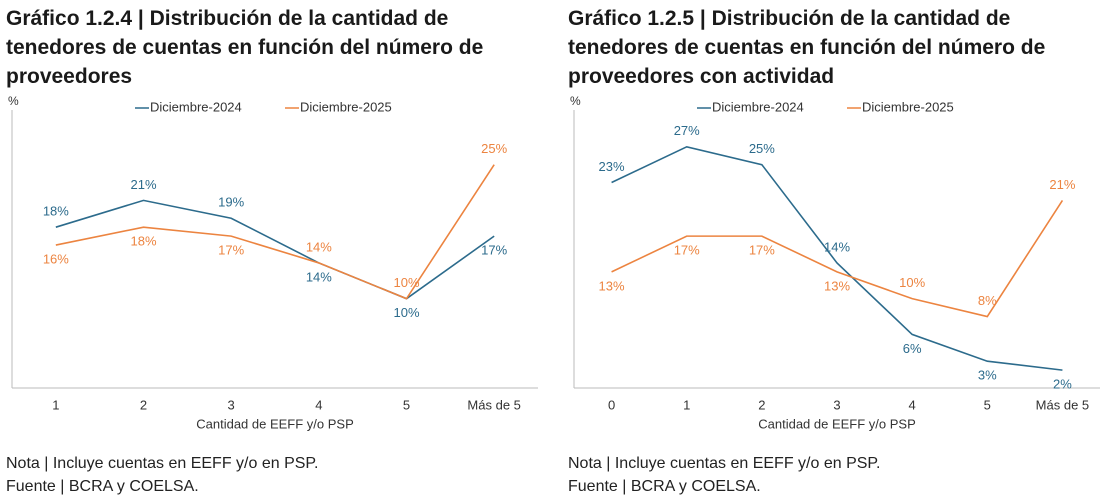  What do you see at coordinates (687, 130) in the screenshot?
I see `data-label: 27%` at bounding box center [687, 130].